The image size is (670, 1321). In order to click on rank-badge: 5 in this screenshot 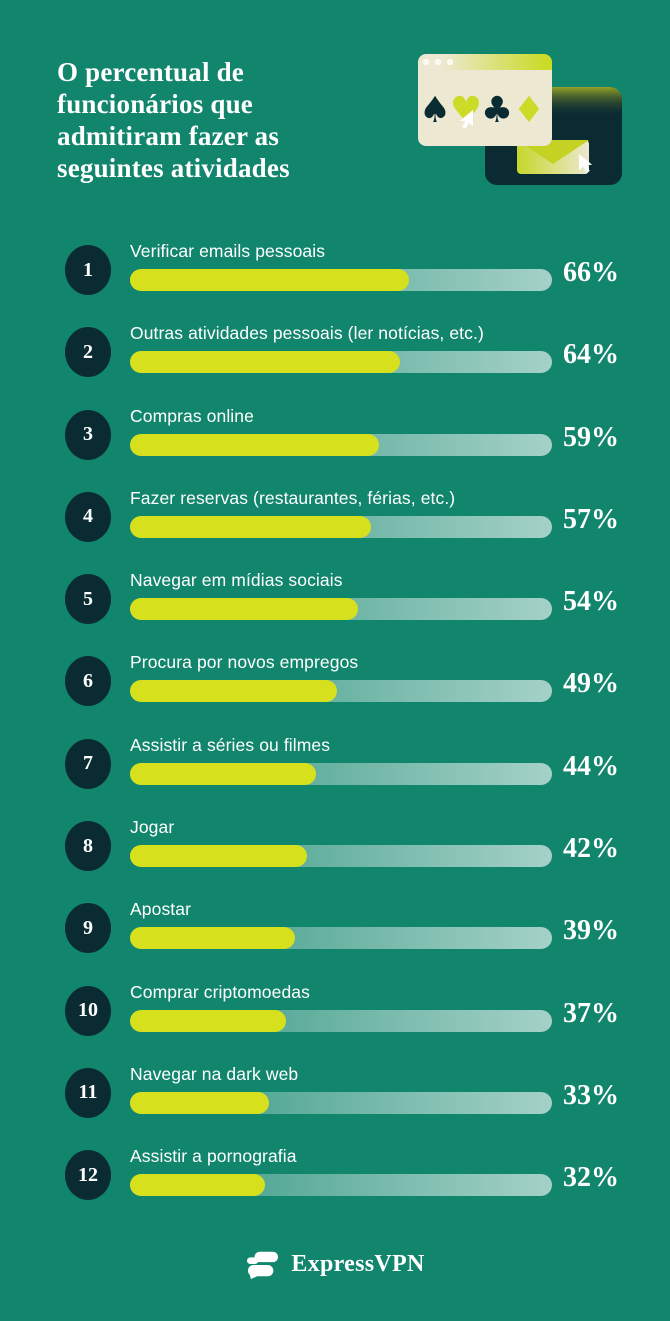, I will do `click(88, 599)`.